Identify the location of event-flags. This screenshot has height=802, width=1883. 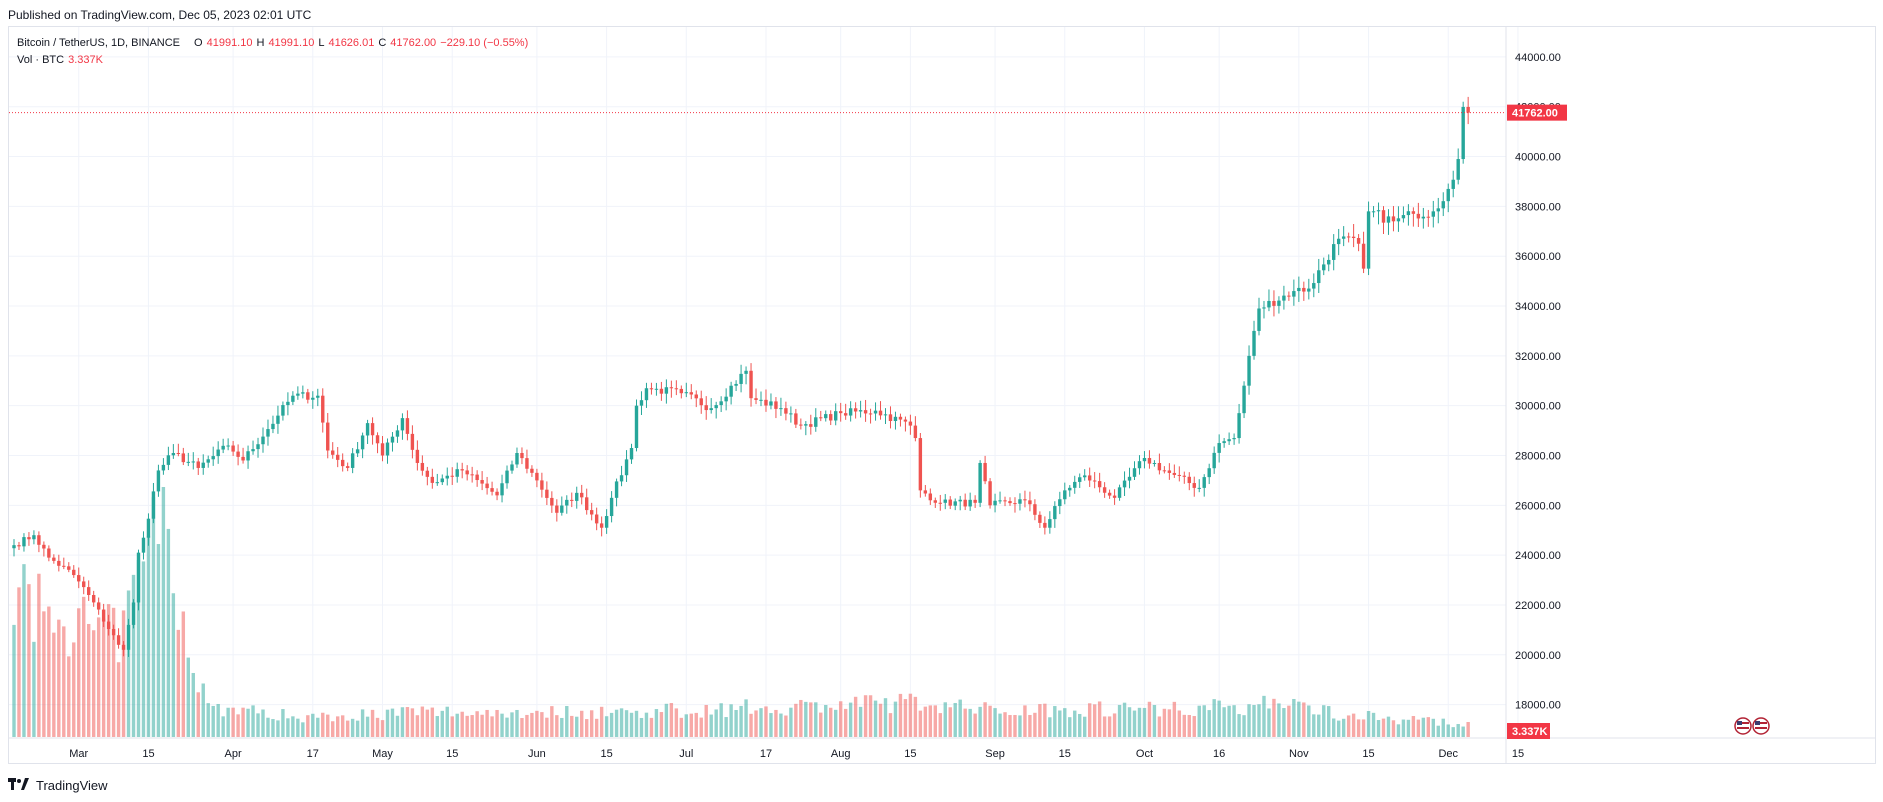
(1752, 726).